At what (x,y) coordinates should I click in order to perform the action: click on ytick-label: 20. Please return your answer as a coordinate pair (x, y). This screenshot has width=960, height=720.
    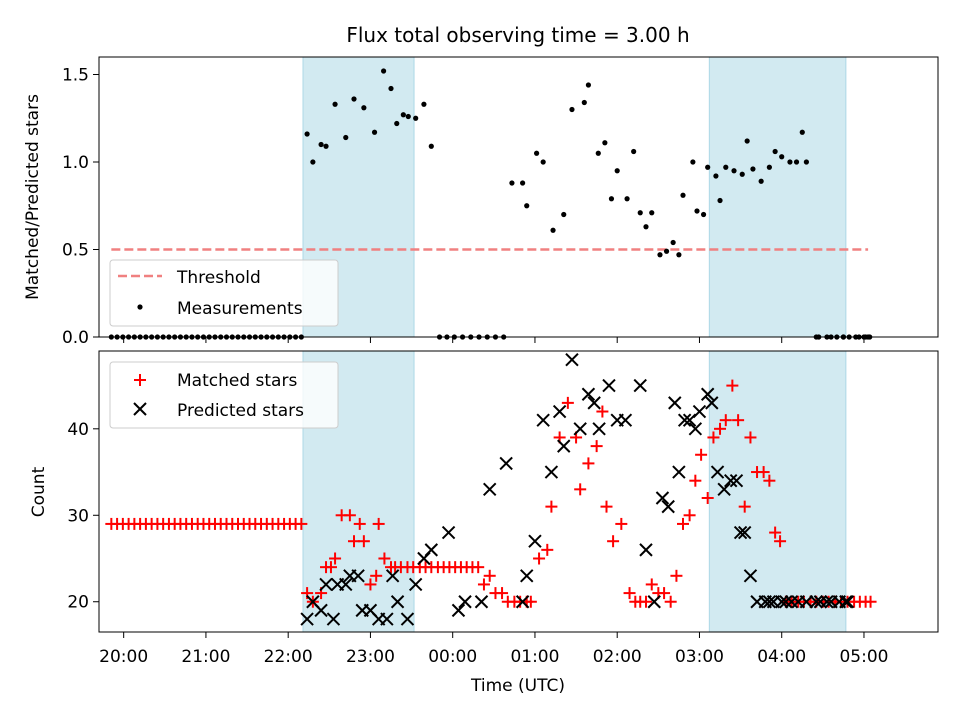
    Looking at the image, I should click on (78, 603).